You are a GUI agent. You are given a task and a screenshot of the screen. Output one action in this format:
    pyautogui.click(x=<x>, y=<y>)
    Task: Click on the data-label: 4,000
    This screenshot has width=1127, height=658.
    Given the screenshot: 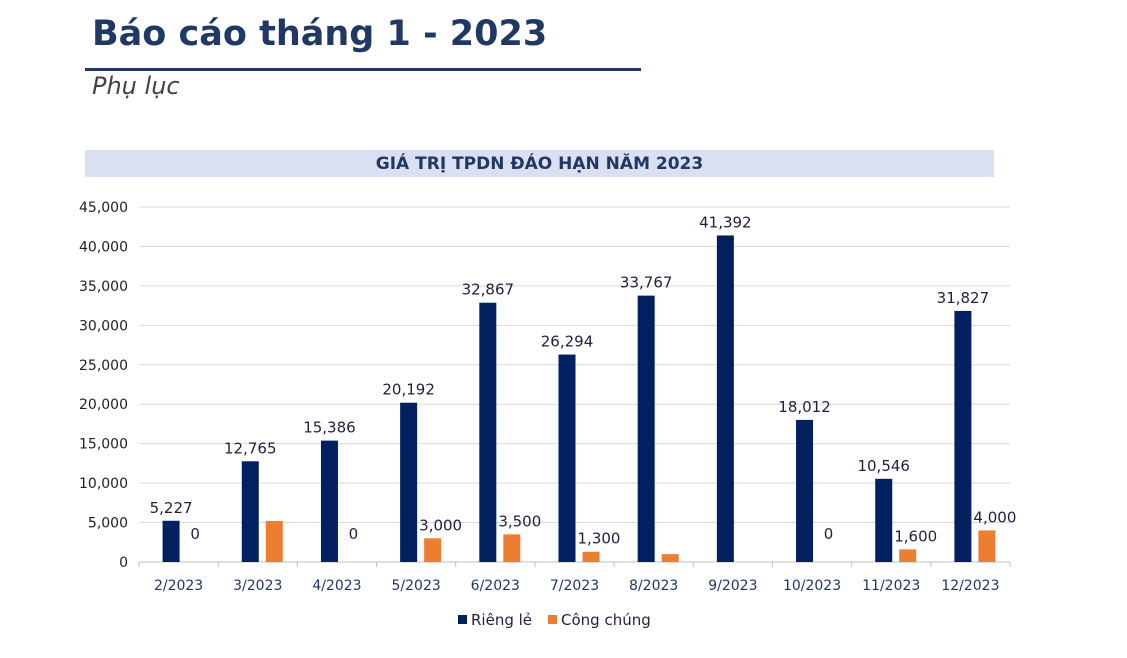 What is the action you would take?
    pyautogui.click(x=994, y=517)
    